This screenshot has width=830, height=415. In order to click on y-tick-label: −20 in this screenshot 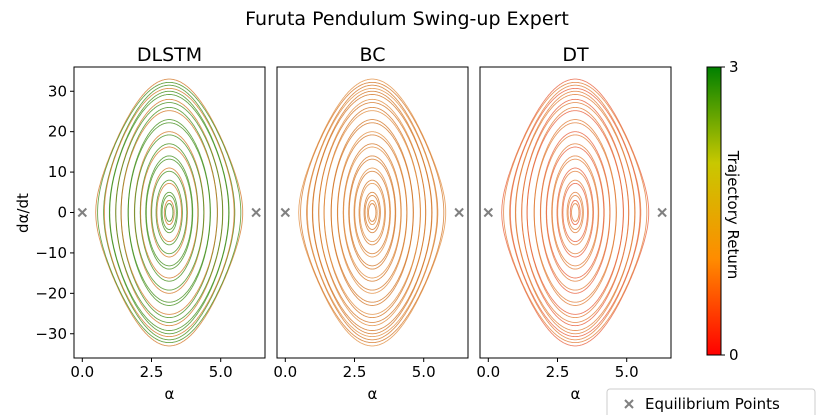, I will do `click(51, 293)`.